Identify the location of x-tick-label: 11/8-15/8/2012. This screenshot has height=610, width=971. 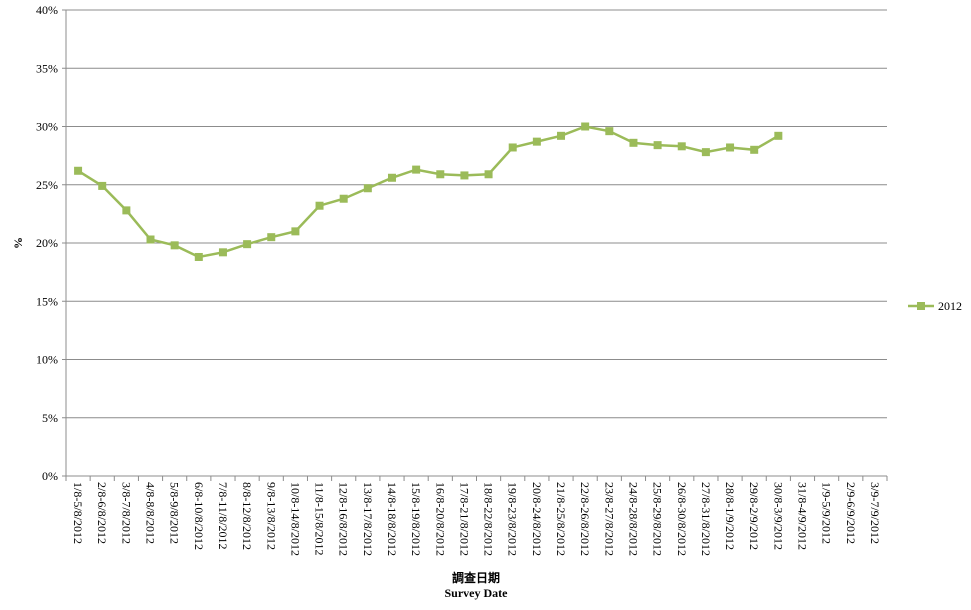
(320, 519).